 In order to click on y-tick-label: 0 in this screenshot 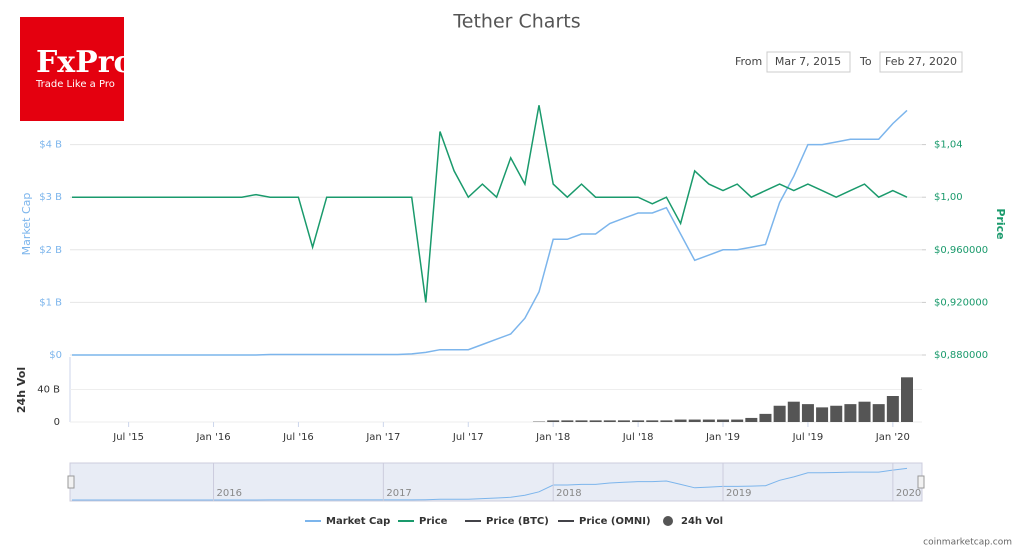, I will do `click(57, 422)`.